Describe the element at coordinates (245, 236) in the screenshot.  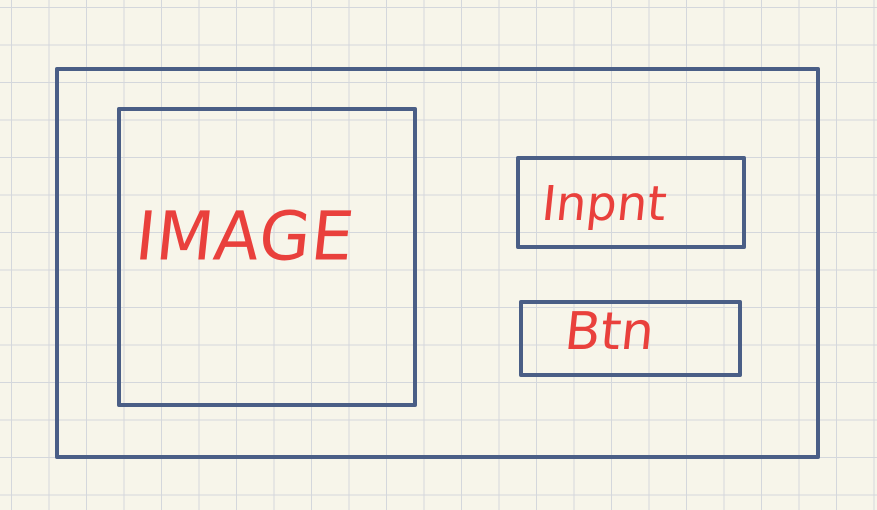
I see `image-placeholder-label: IMAGE` at that location.